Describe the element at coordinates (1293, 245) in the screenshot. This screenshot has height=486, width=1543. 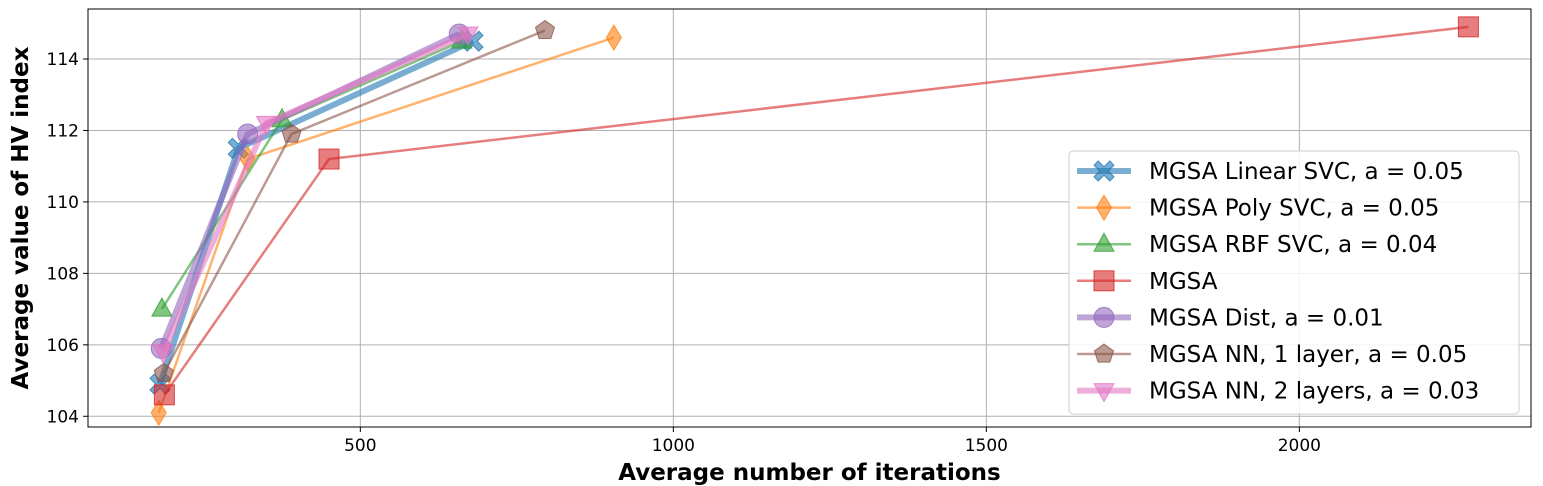
I see `legend-label: MGSA RBF SVC, a = 0.04` at that location.